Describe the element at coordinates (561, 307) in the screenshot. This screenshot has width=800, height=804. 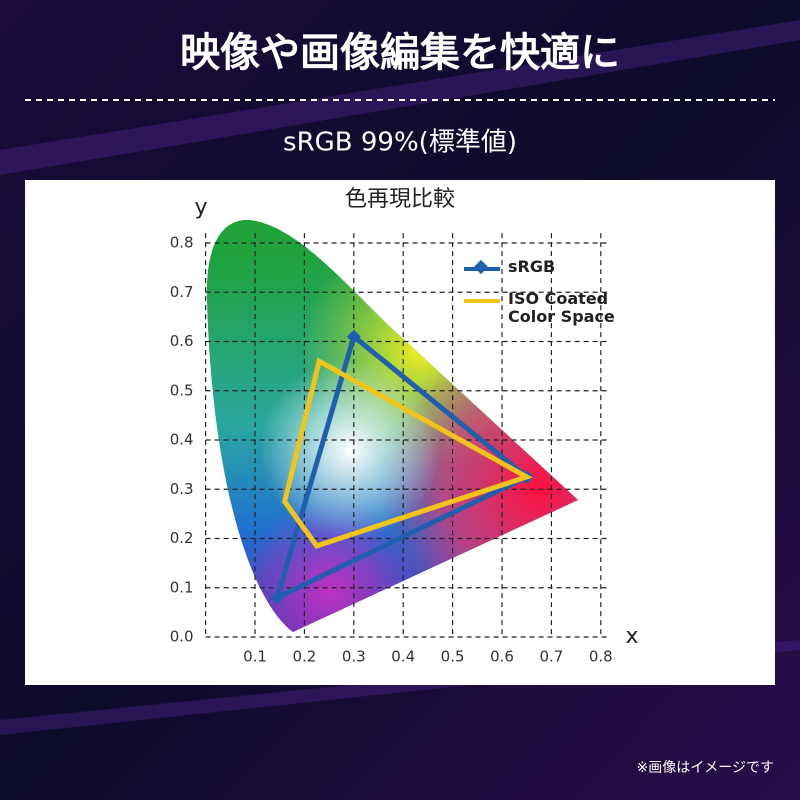
I see `legend-label: ISO Coated Color Space` at that location.